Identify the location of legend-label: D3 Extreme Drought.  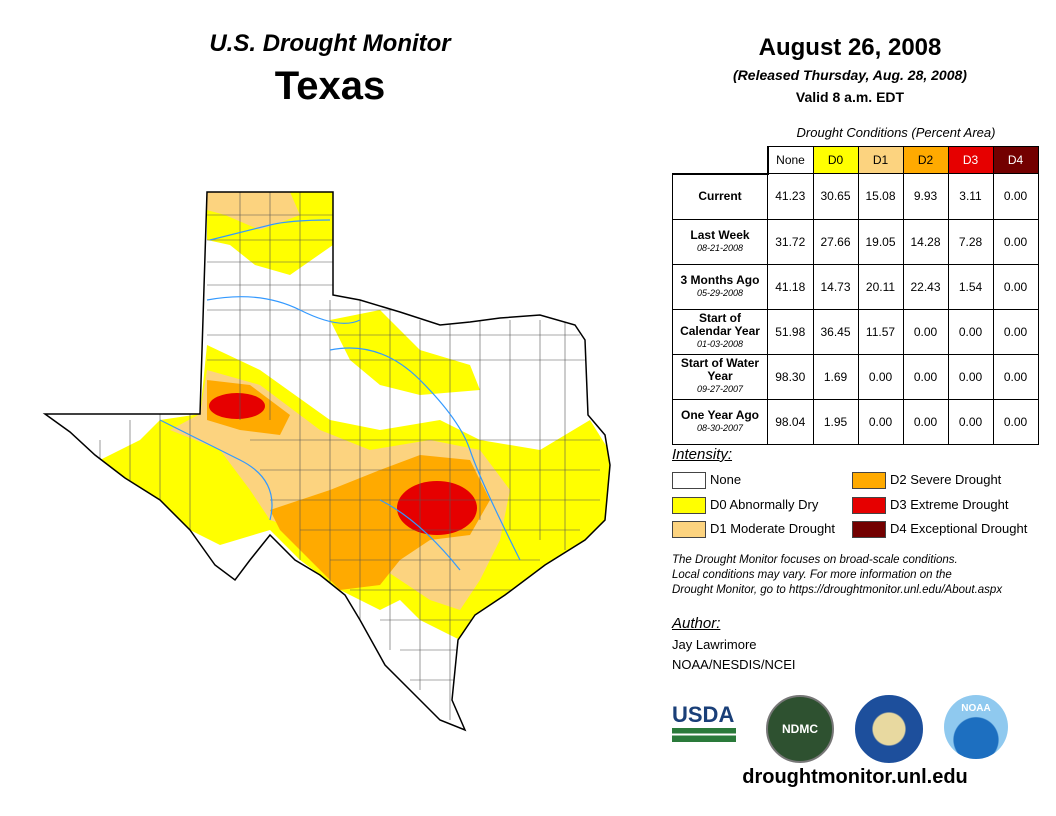
(949, 504).